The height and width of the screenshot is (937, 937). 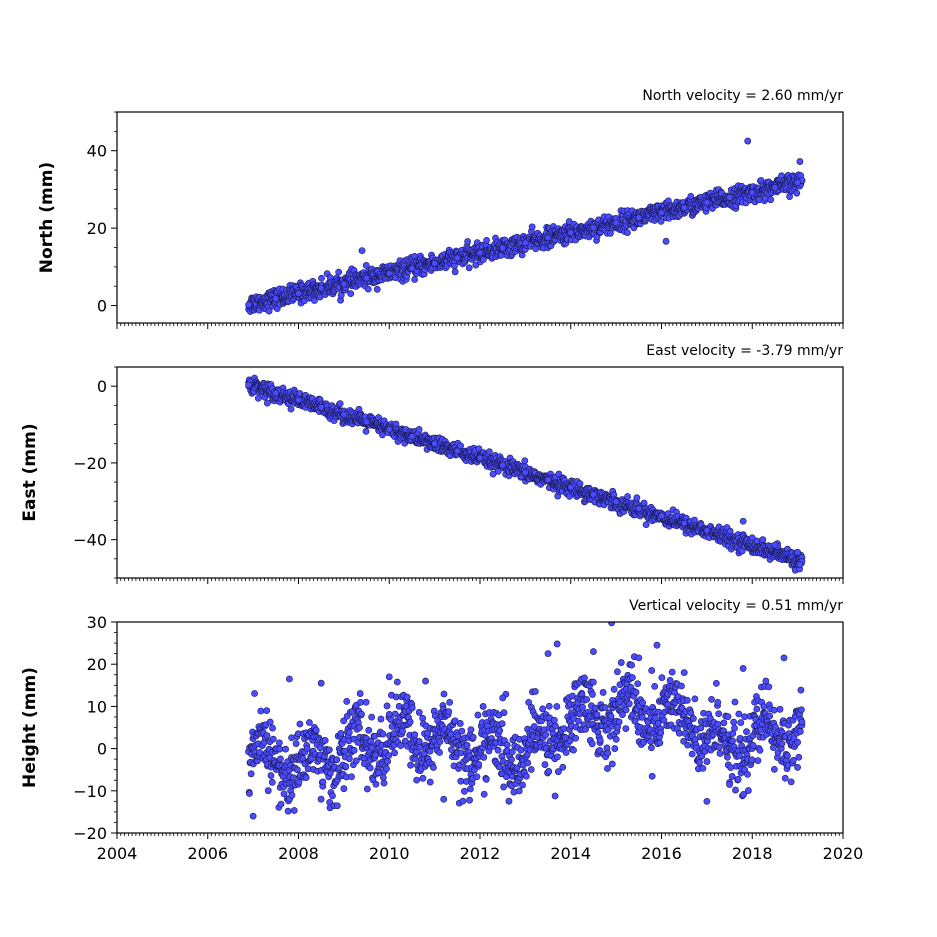 What do you see at coordinates (97, 151) in the screenshot?
I see `north-y-tick-label: 40` at bounding box center [97, 151].